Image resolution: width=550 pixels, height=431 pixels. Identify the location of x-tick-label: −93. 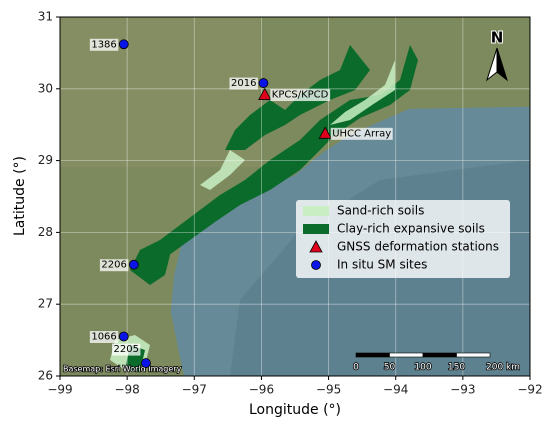
(462, 390).